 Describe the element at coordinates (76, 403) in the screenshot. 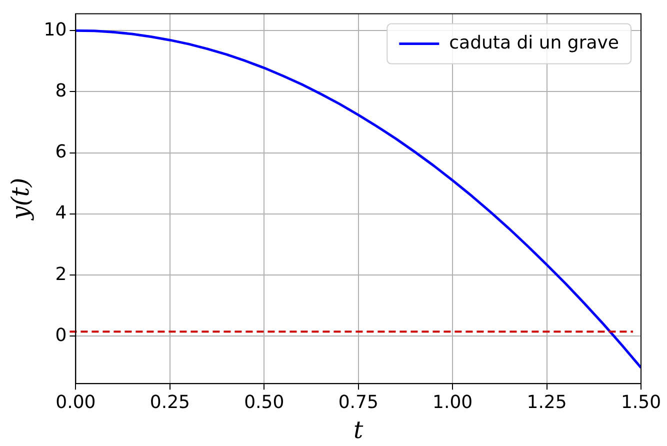

I see `x-tick-label: 0.00` at that location.